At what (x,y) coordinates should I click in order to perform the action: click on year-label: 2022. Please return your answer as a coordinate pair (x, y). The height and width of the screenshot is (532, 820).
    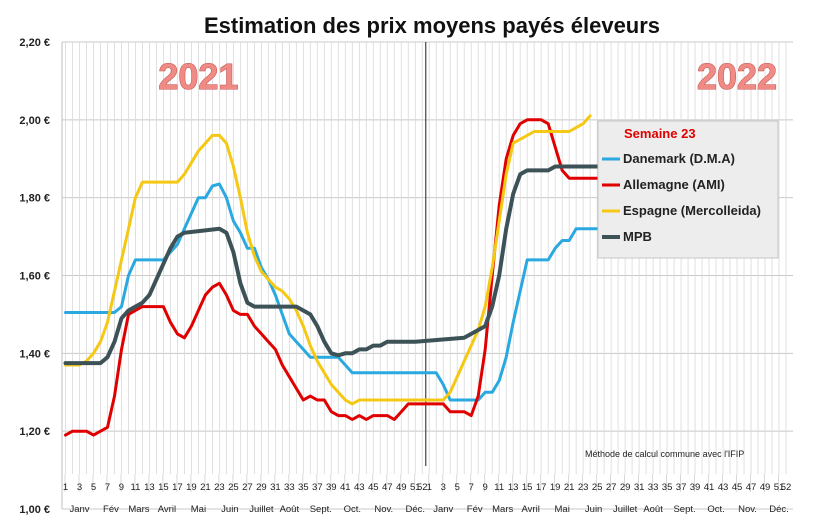
    Looking at the image, I should click on (737, 76).